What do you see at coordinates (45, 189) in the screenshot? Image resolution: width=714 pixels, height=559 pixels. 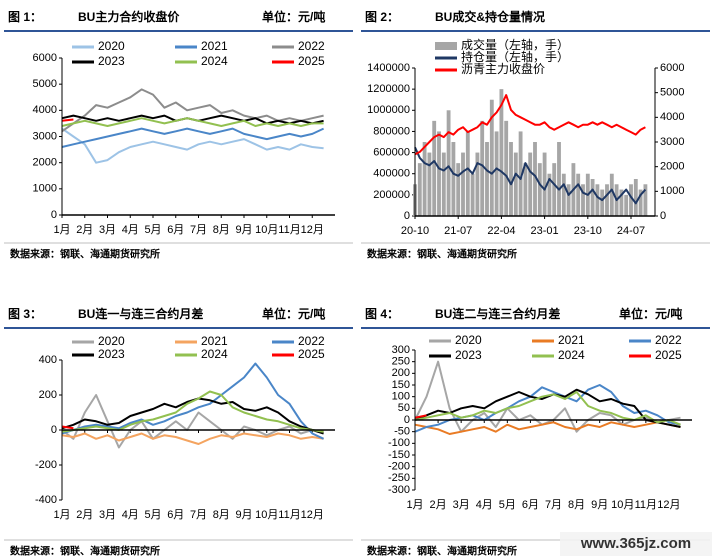 I see `y-tick-label: 1000` at bounding box center [45, 189].